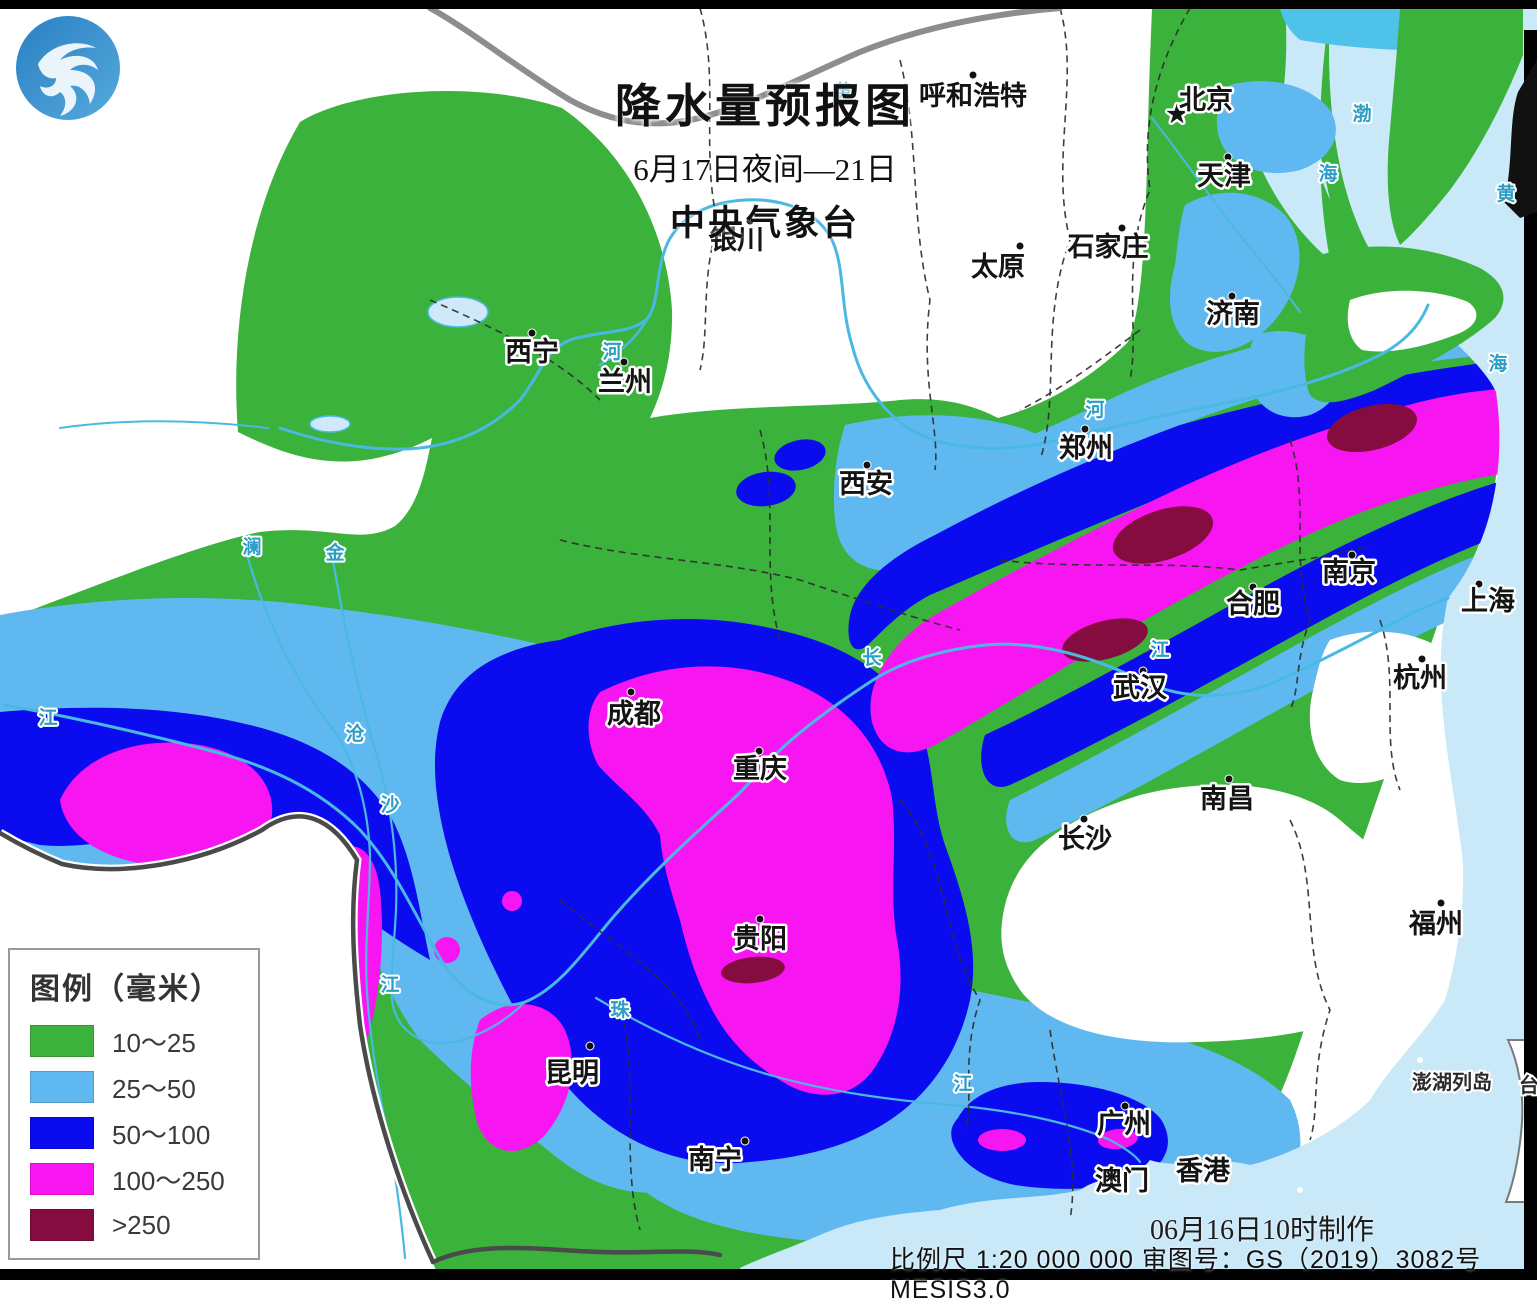 This screenshot has height=1305, width=1537. I want to click on water-label: 沙, so click(389, 805).